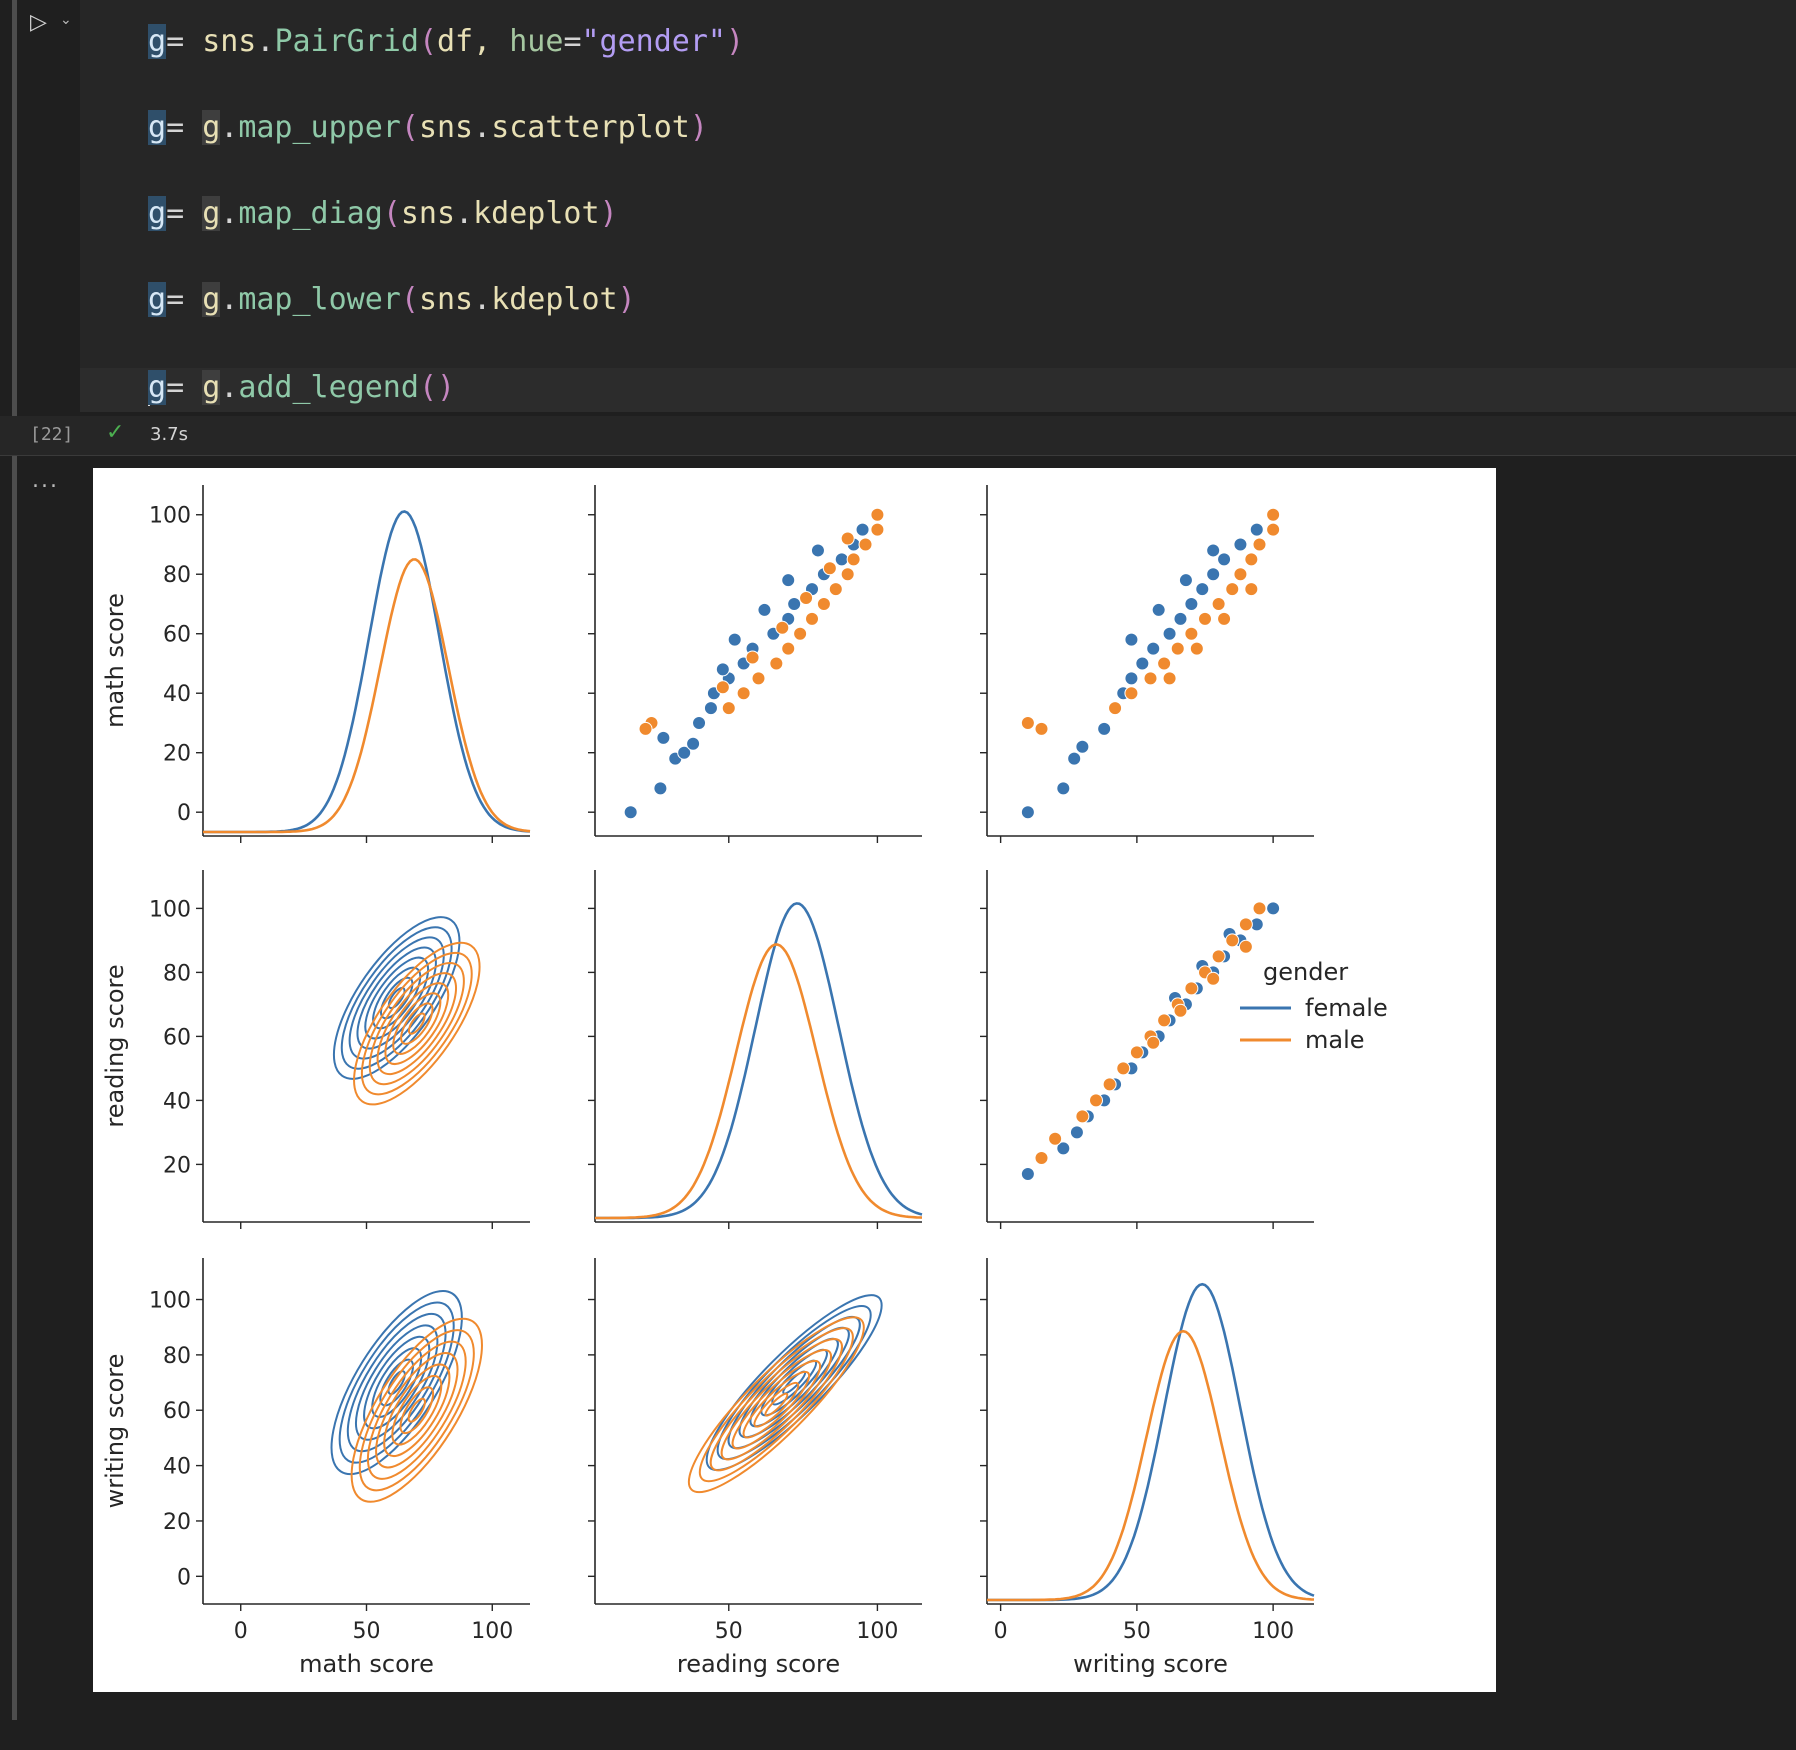 Image resolution: width=1796 pixels, height=1750 pixels. Describe the element at coordinates (66, 20) in the screenshot. I see `chevron-down-icon: ⌄` at that location.